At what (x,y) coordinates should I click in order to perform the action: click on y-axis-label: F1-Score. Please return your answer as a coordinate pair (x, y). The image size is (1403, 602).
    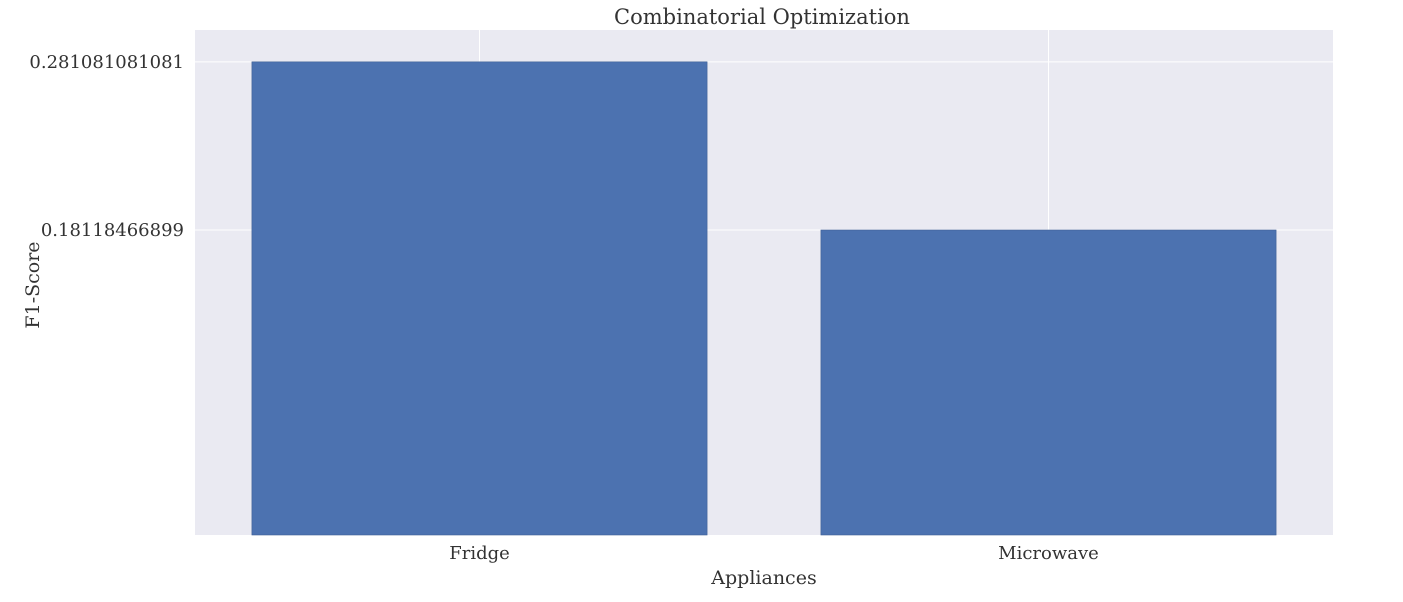
    Looking at the image, I should click on (33, 284).